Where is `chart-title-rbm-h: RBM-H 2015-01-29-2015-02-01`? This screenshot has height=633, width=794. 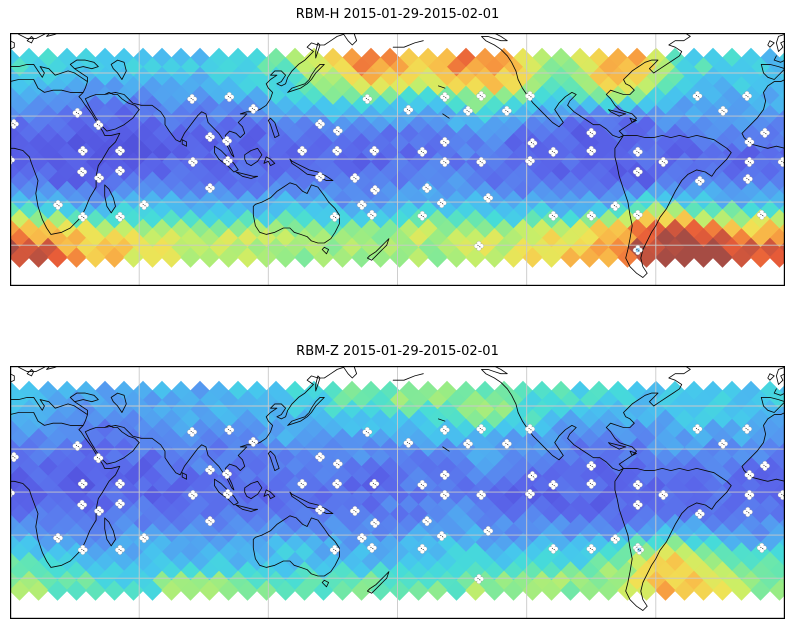
chart-title-rbm-h: RBM-H 2015-01-29-2015-02-01 is located at coordinates (397, 14).